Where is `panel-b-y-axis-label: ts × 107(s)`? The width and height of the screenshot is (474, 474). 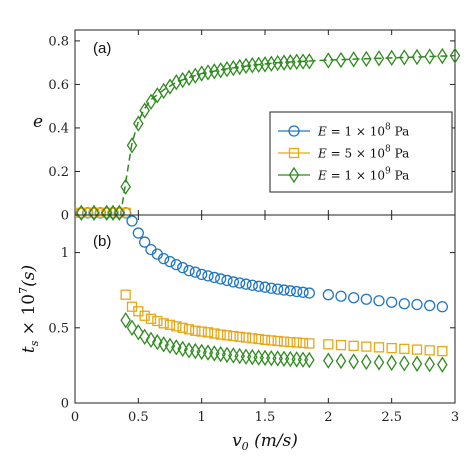
panel-b-y-axis-label: ts × 107(s) is located at coordinates (29, 309).